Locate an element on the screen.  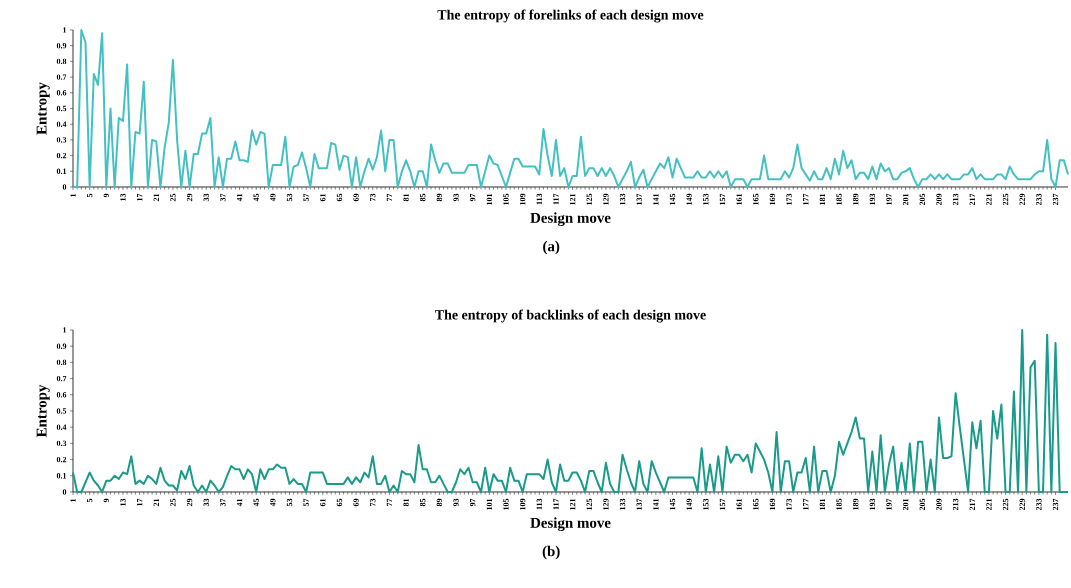
text: (b) is located at coordinates (551, 552).